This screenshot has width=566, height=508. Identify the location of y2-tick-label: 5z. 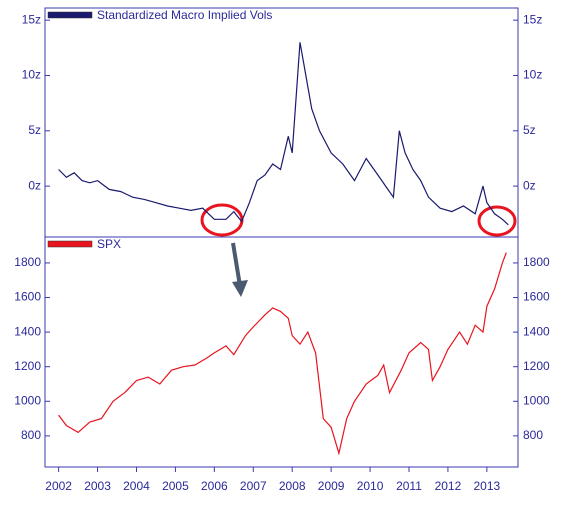
(529, 130).